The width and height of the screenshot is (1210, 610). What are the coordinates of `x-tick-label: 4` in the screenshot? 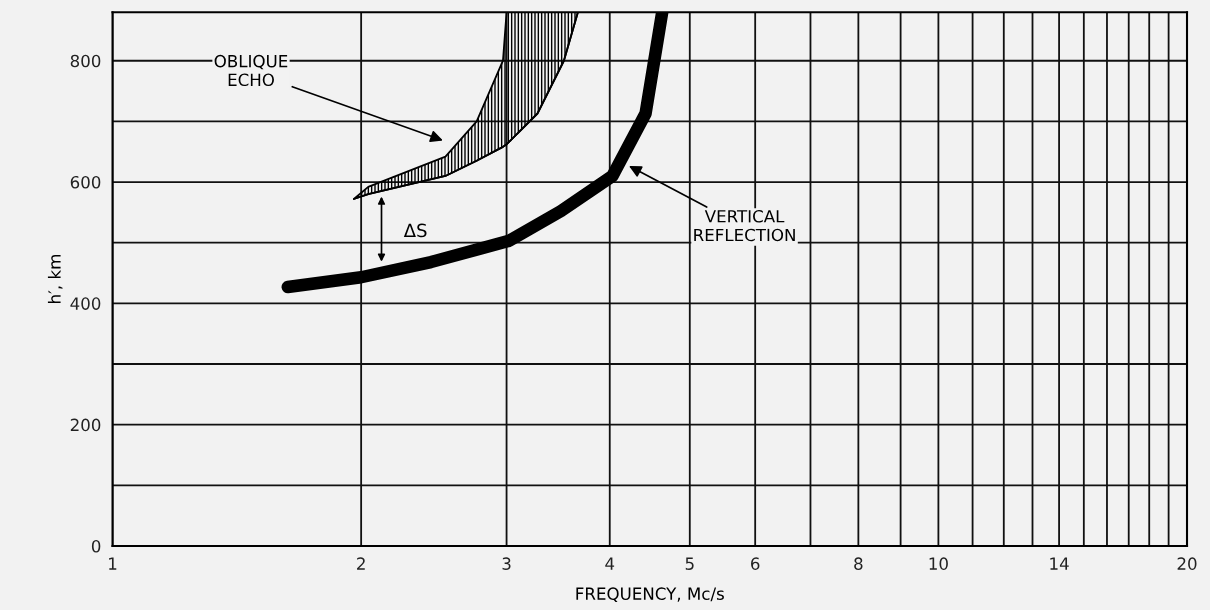 It's located at (610, 563).